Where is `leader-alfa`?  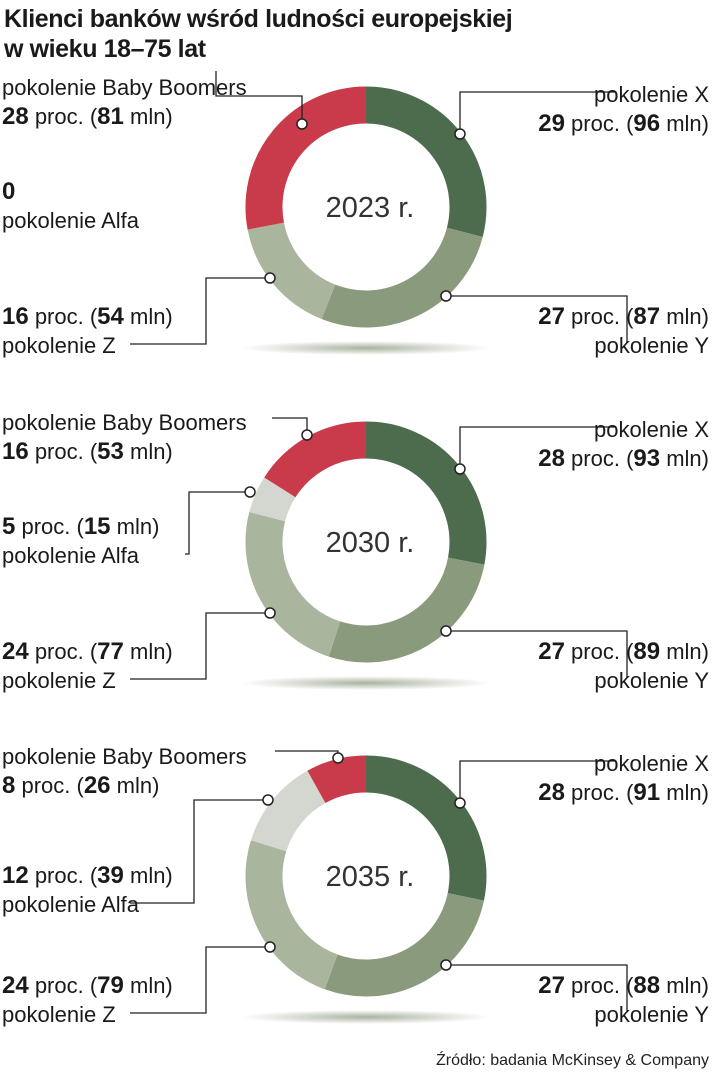 leader-alfa is located at coordinates (217, 523).